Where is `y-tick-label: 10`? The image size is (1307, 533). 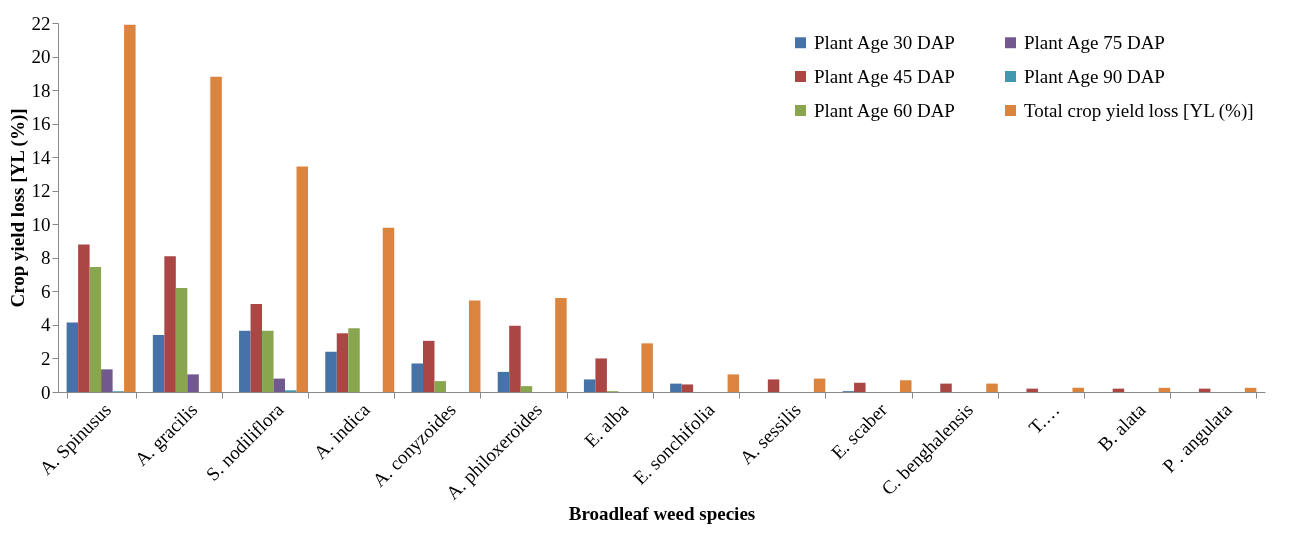
y-tick-label: 10 is located at coordinates (41, 224).